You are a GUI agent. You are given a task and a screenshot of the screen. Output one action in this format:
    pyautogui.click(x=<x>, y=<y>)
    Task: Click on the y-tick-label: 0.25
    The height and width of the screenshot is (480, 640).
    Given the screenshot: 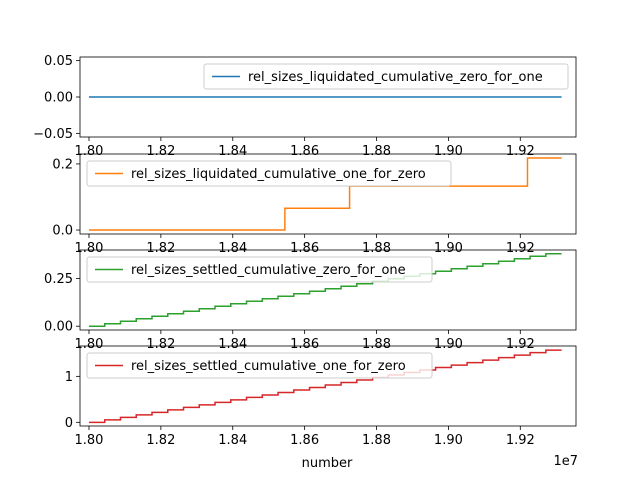 What is the action you would take?
    pyautogui.click(x=58, y=279)
    